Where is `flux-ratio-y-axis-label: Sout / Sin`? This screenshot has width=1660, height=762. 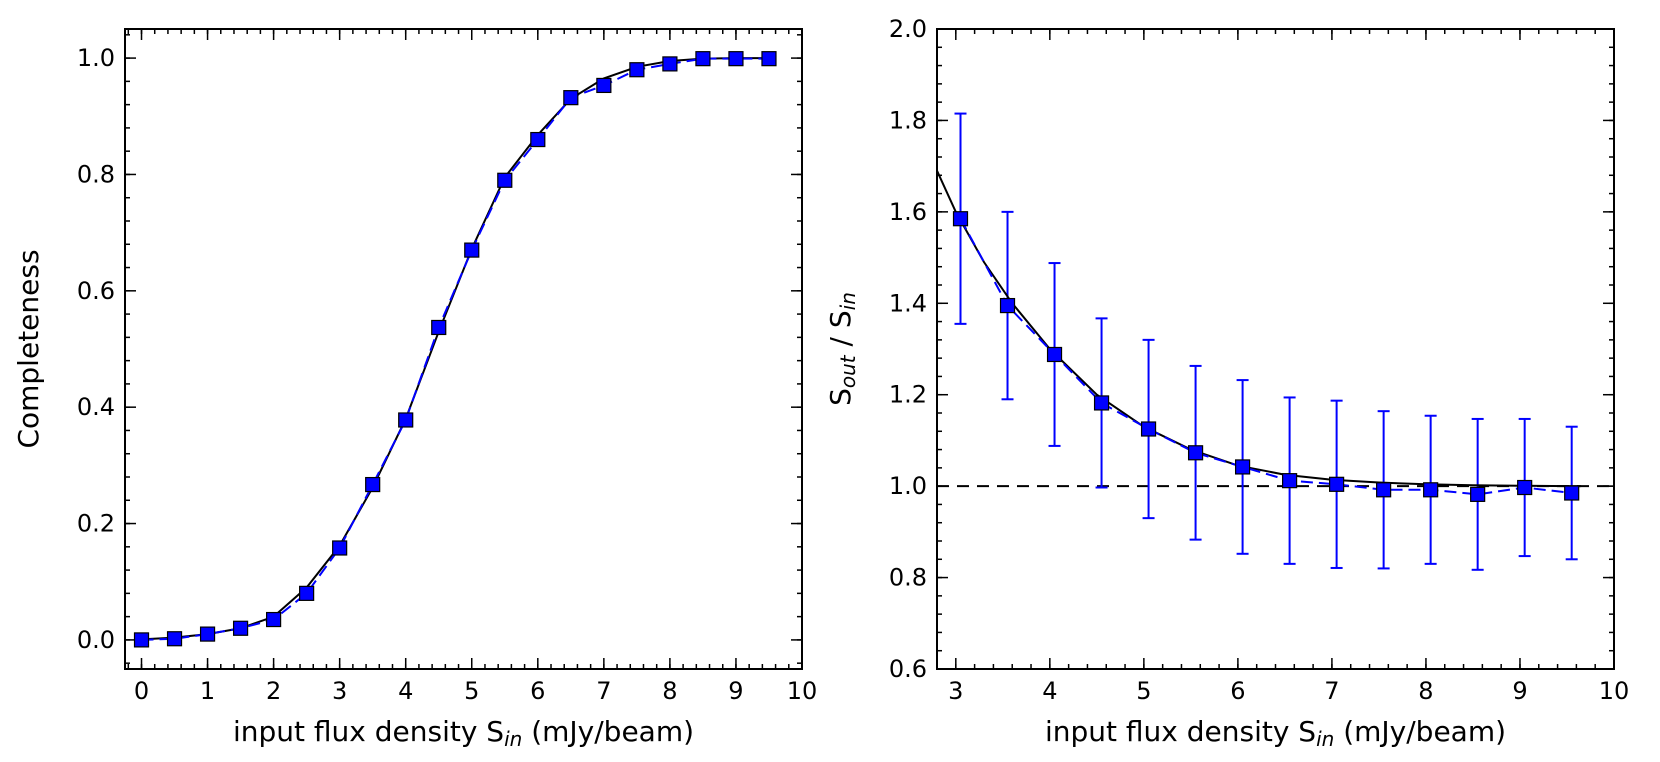
flux-ratio-y-axis-label: Sout / Sin is located at coordinates (842, 349).